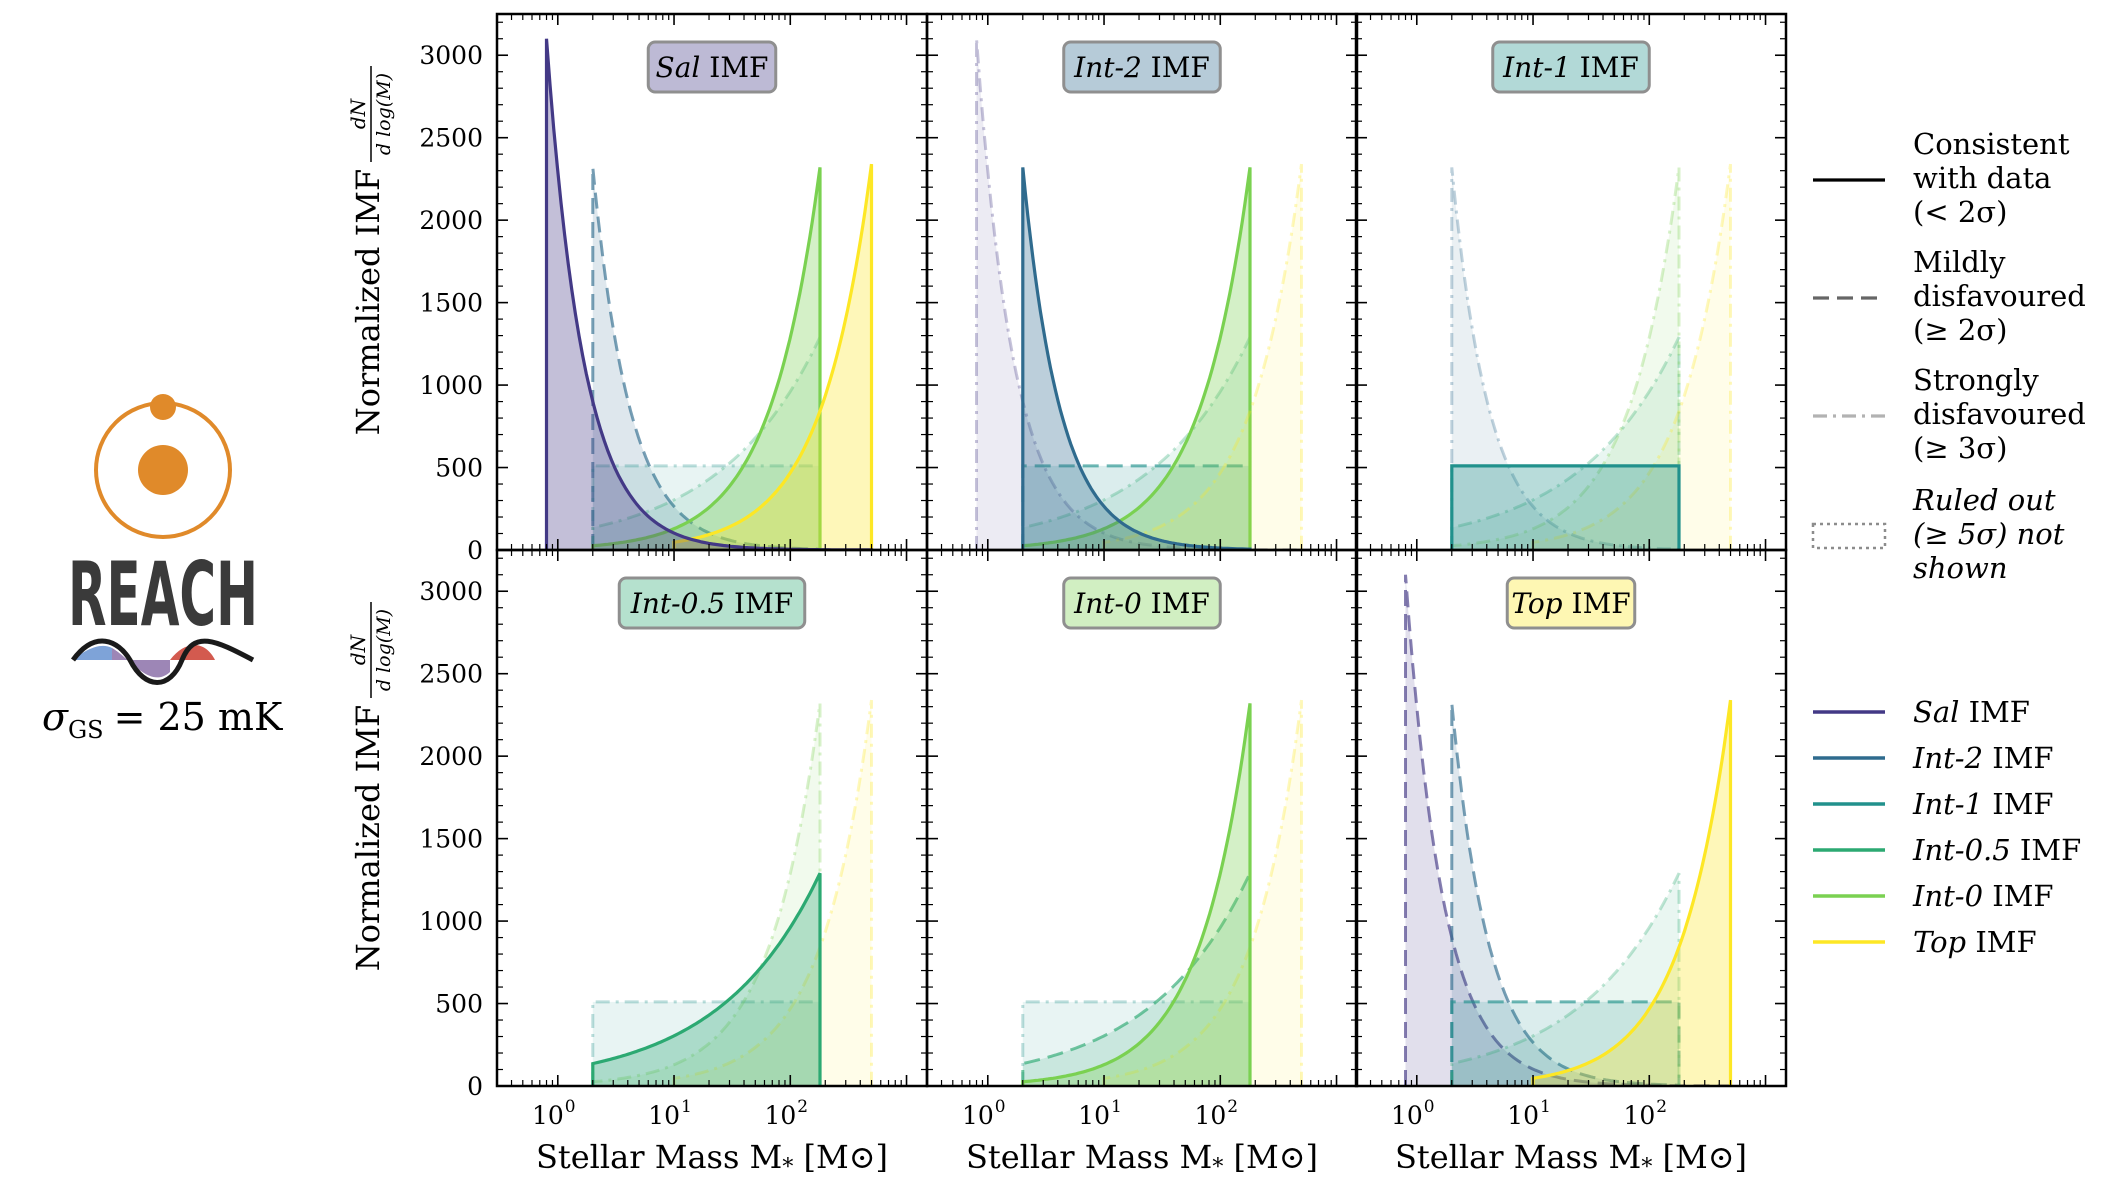 The image size is (2125, 1200). I want to click on x-axis-label: Stellar Mass M* [M⊙], so click(1571, 1159).